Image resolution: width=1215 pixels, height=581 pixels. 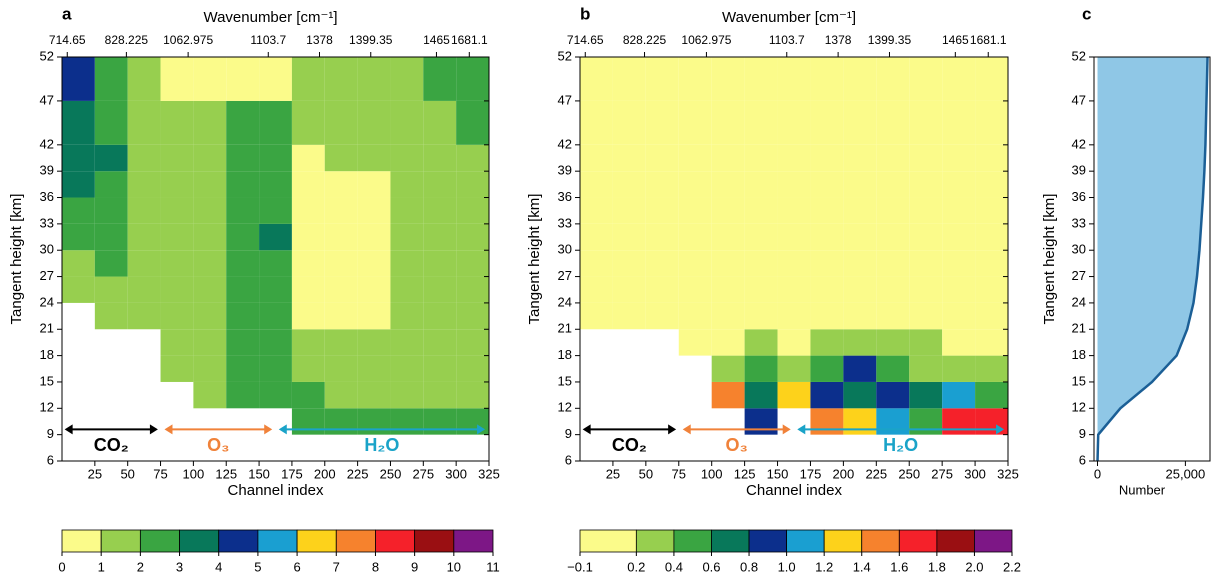 I want to click on y-tick-label: 42, so click(x=1079, y=143).